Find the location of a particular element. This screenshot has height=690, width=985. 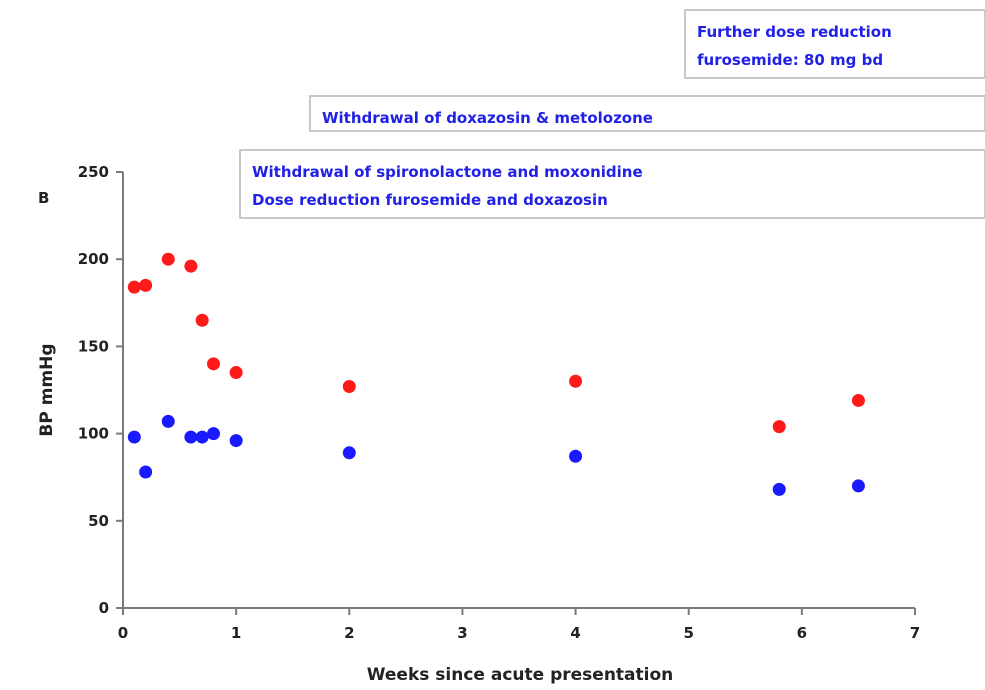

y-axis-ticks: 0 50 100 150 200 250 is located at coordinates (100, 390).